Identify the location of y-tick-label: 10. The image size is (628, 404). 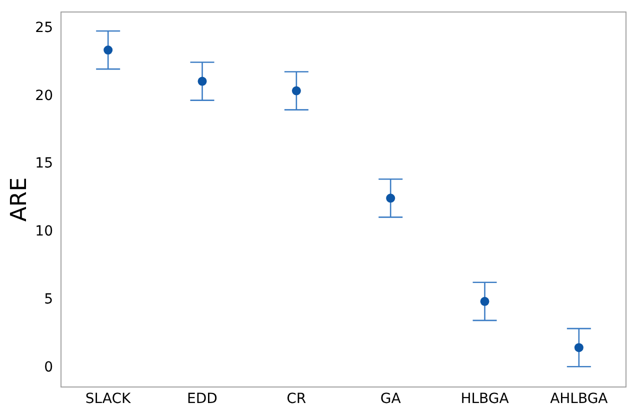
(44, 232).